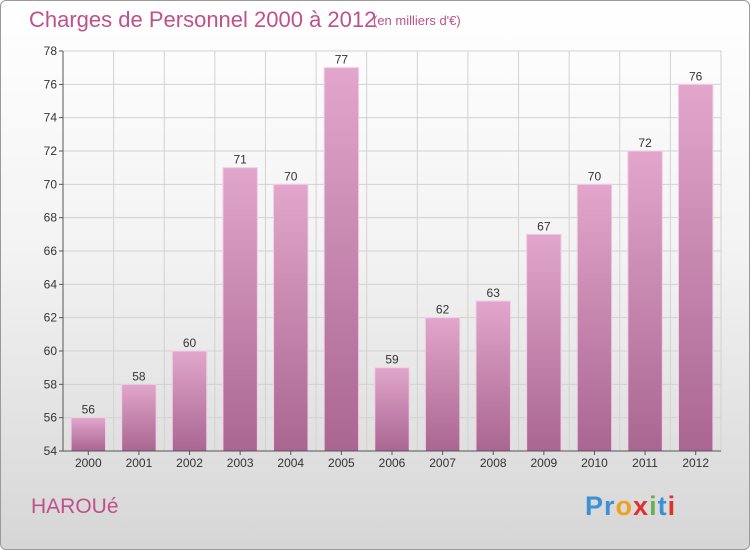 This screenshot has height=550, width=750. I want to click on y-tick-label: 70, so click(51, 184).